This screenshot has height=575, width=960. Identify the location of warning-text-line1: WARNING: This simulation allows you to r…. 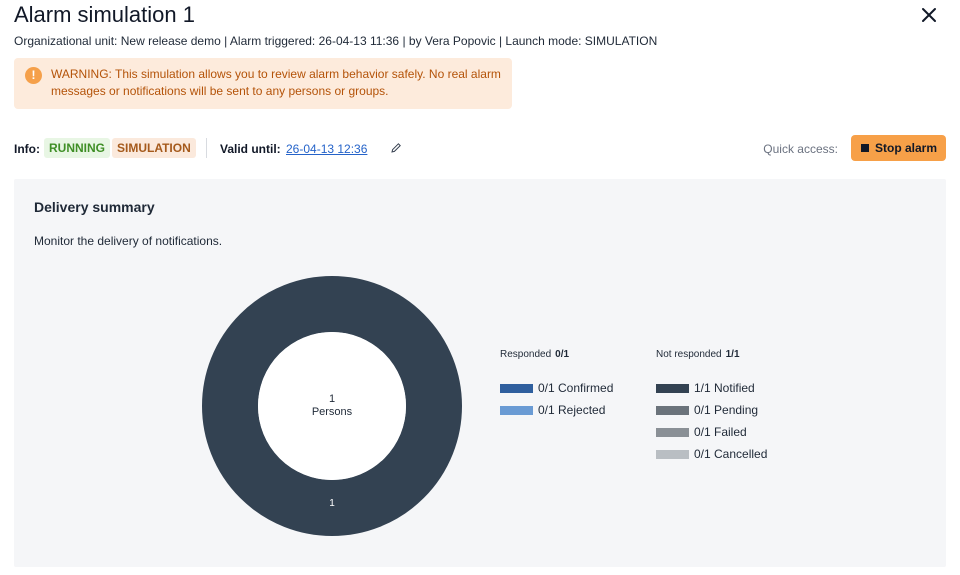
(276, 74).